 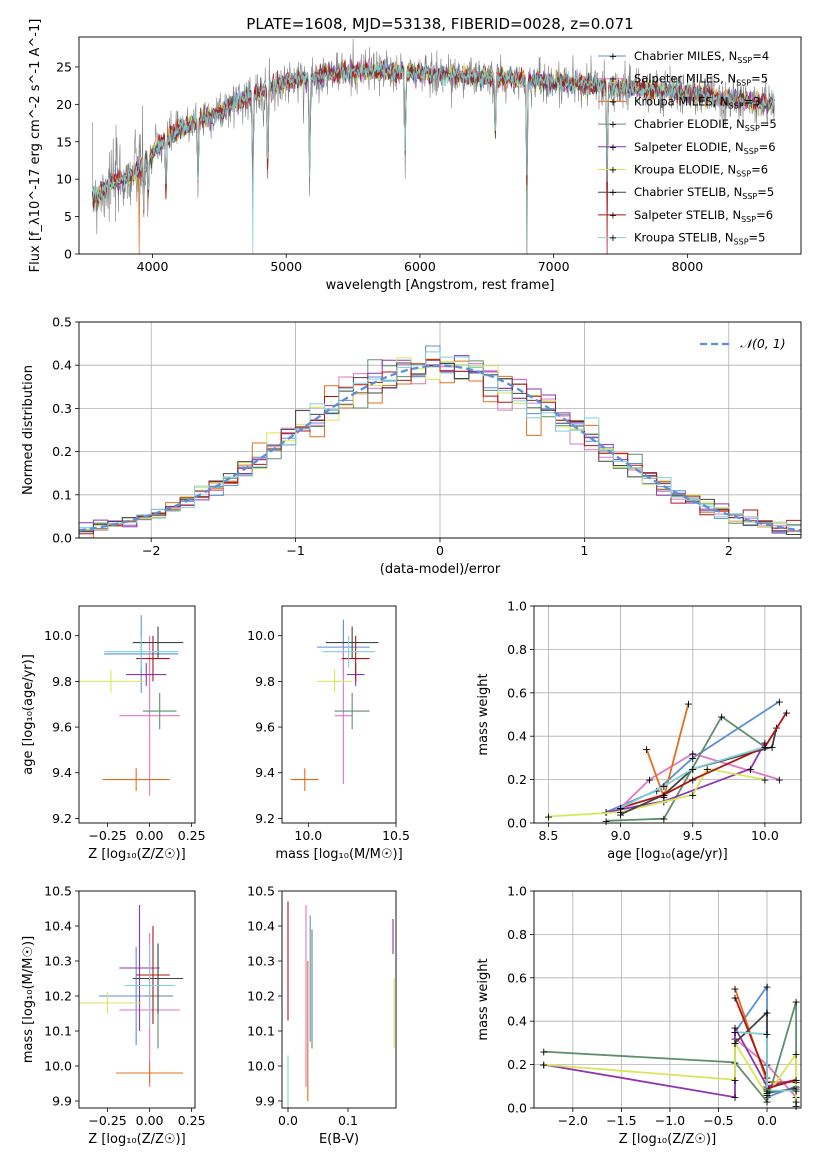 What do you see at coordinates (62, 365) in the screenshot?
I see `y-tick-label: 0.4` at bounding box center [62, 365].